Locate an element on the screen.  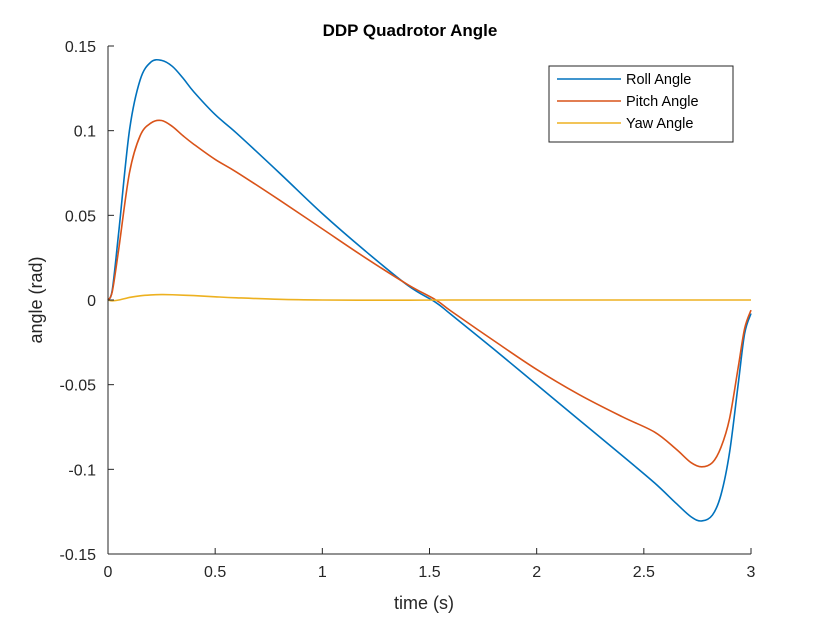
y-tick-label: -0.1 is located at coordinates (82, 470).